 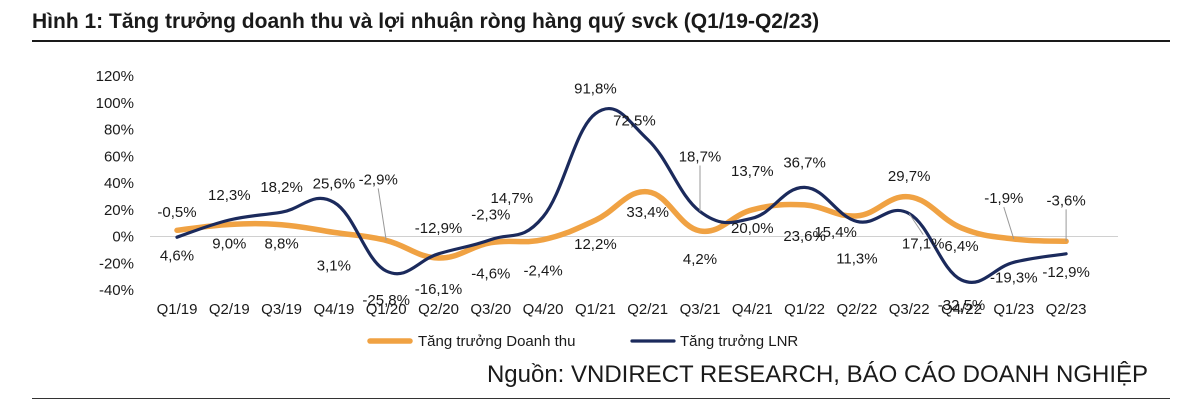 I want to click on x-tick-label: Q4/21, so click(x=752, y=309).